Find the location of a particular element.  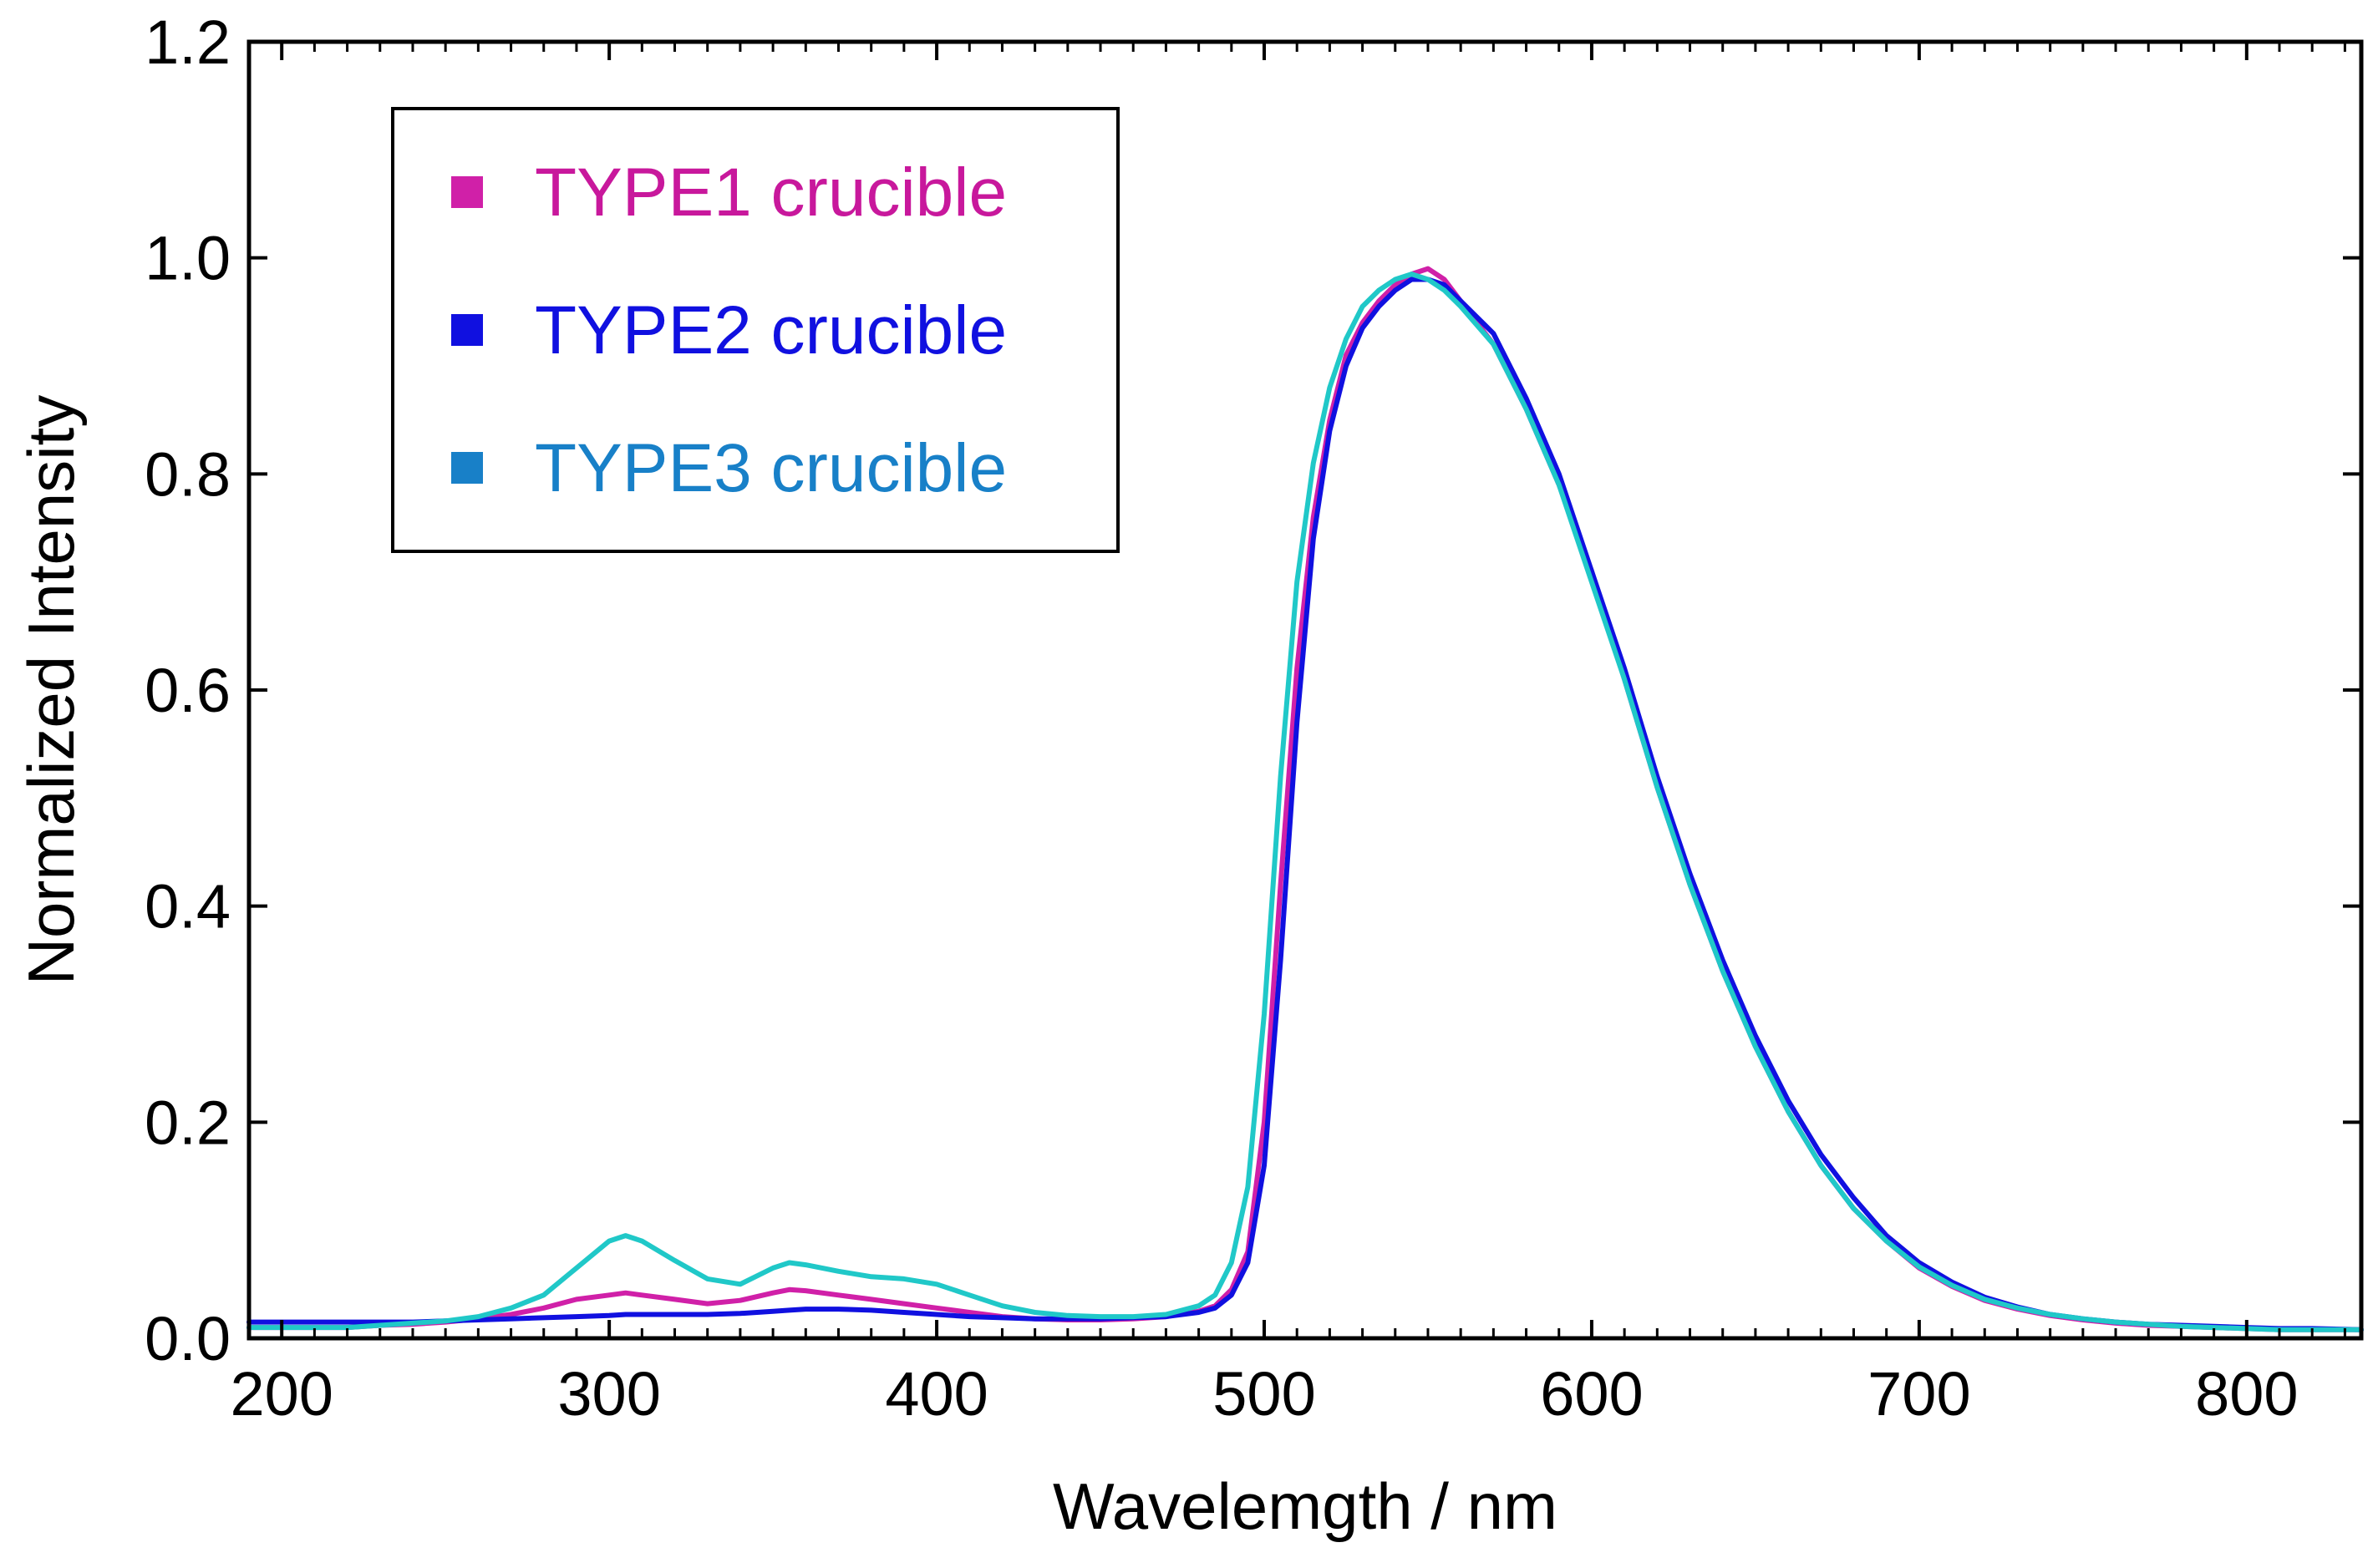

x-axis-title: Wavelemgth / nm is located at coordinates (1305, 1506).